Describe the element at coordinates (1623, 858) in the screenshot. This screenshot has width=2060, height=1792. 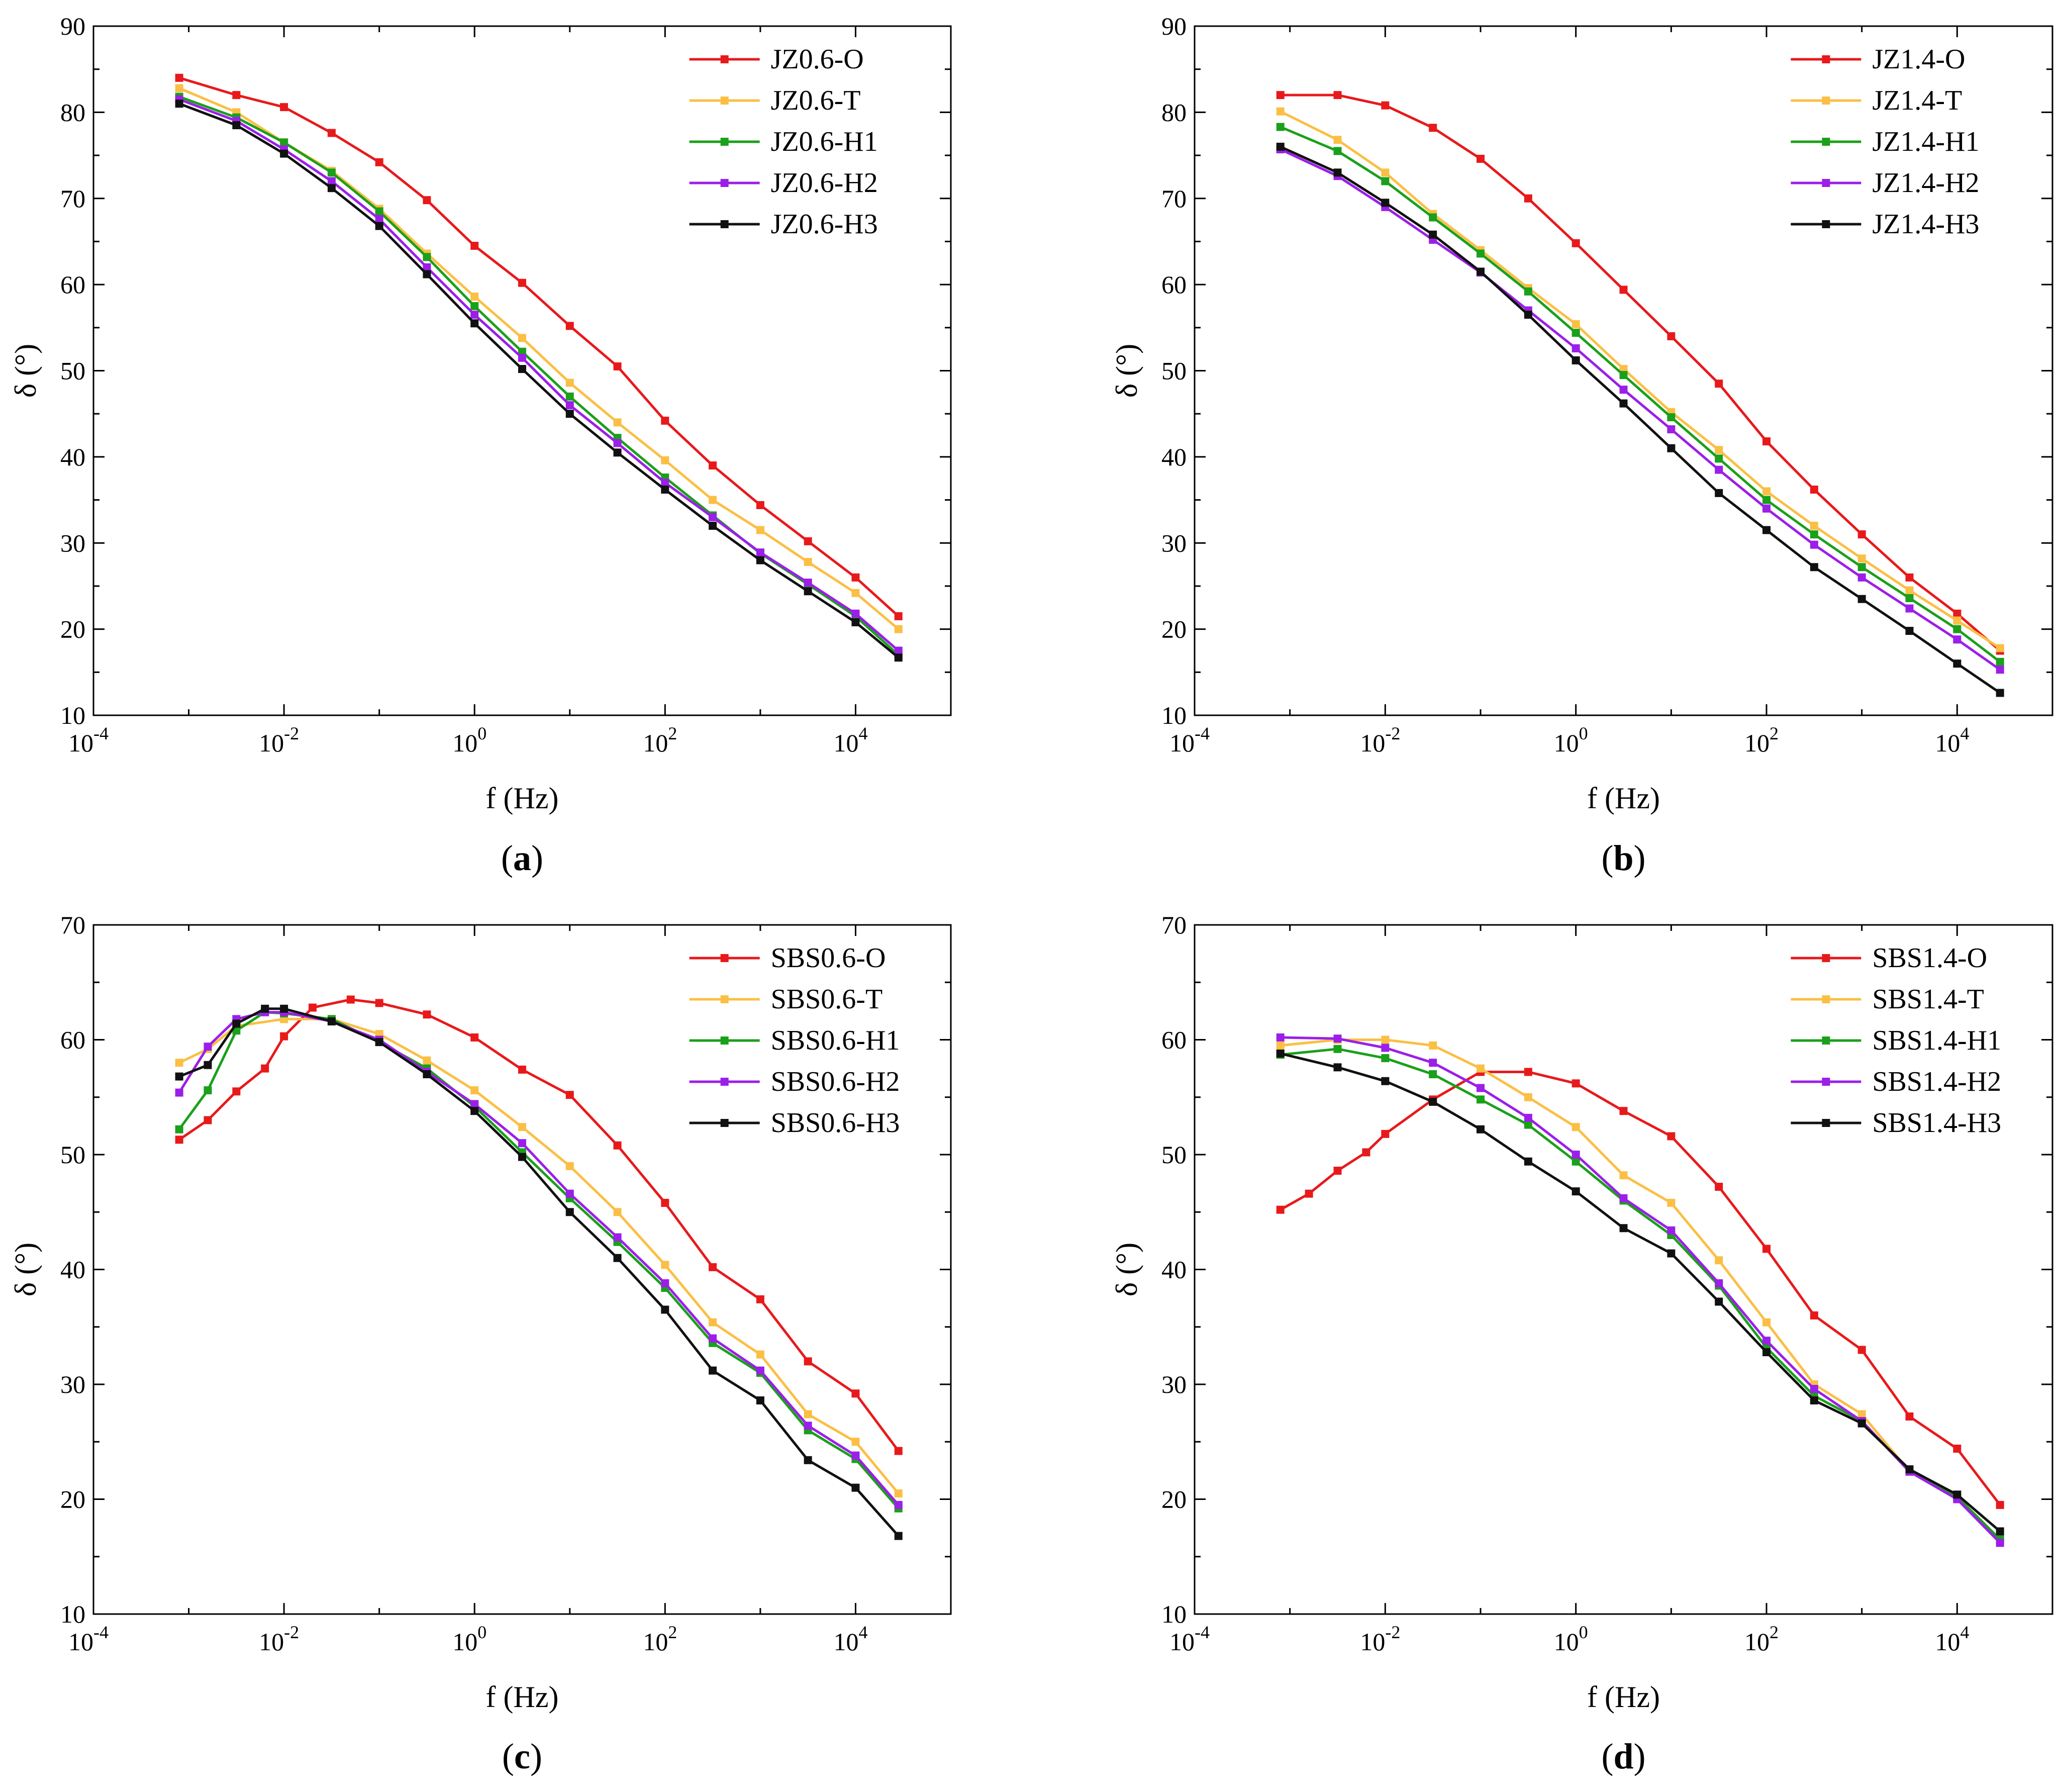
I see `panel-label-letter: b` at that location.